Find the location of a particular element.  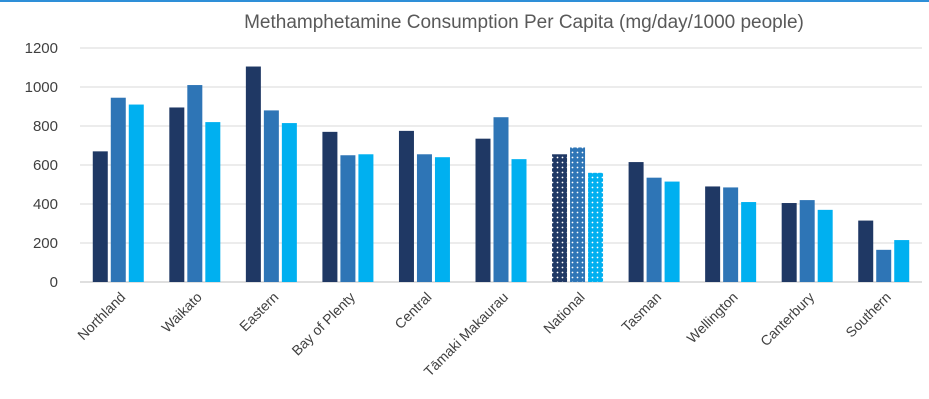

y-tick-label: 600 is located at coordinates (45, 165).